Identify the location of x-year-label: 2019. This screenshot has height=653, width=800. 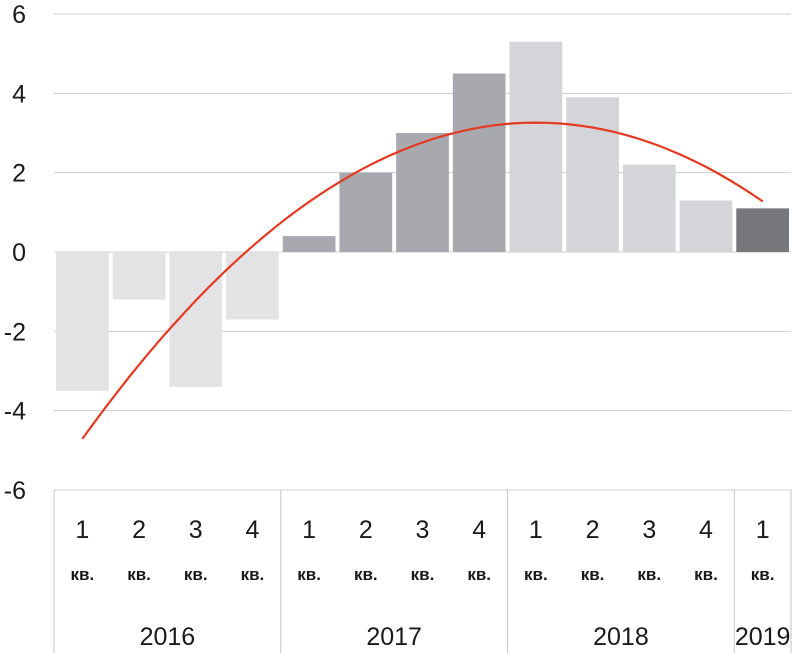
(763, 637).